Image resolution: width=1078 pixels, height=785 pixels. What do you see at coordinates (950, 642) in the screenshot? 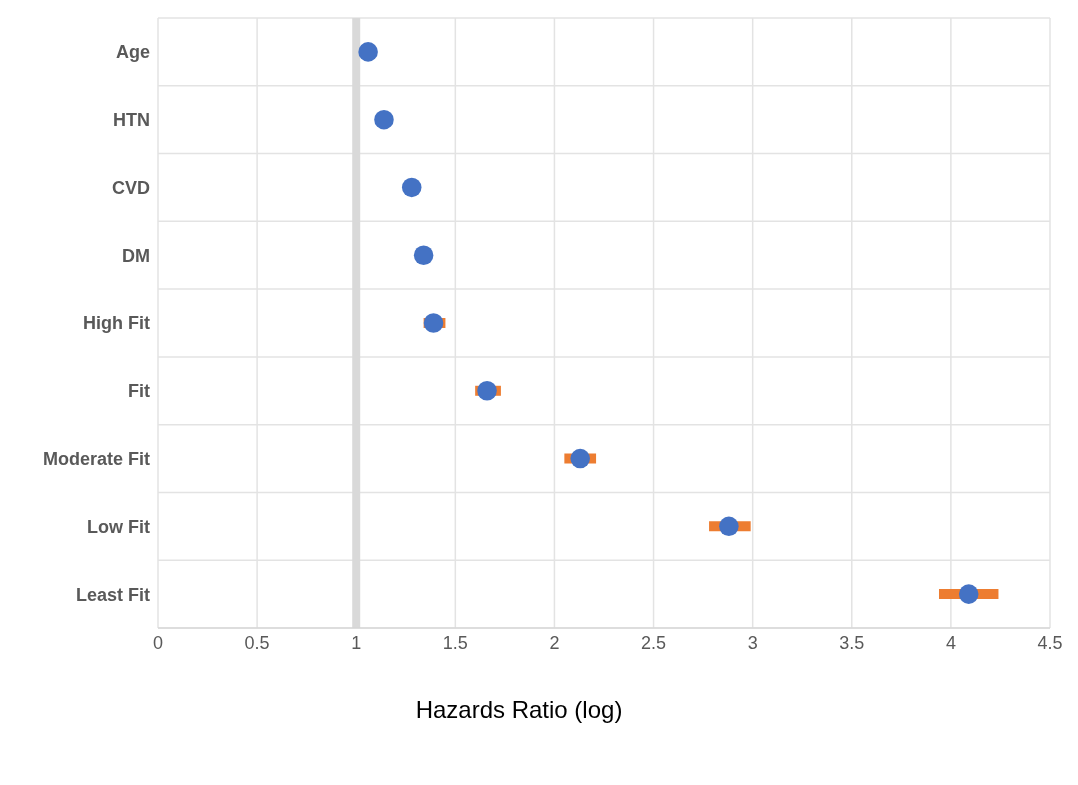
I see `x-tick-label: 4` at bounding box center [950, 642].